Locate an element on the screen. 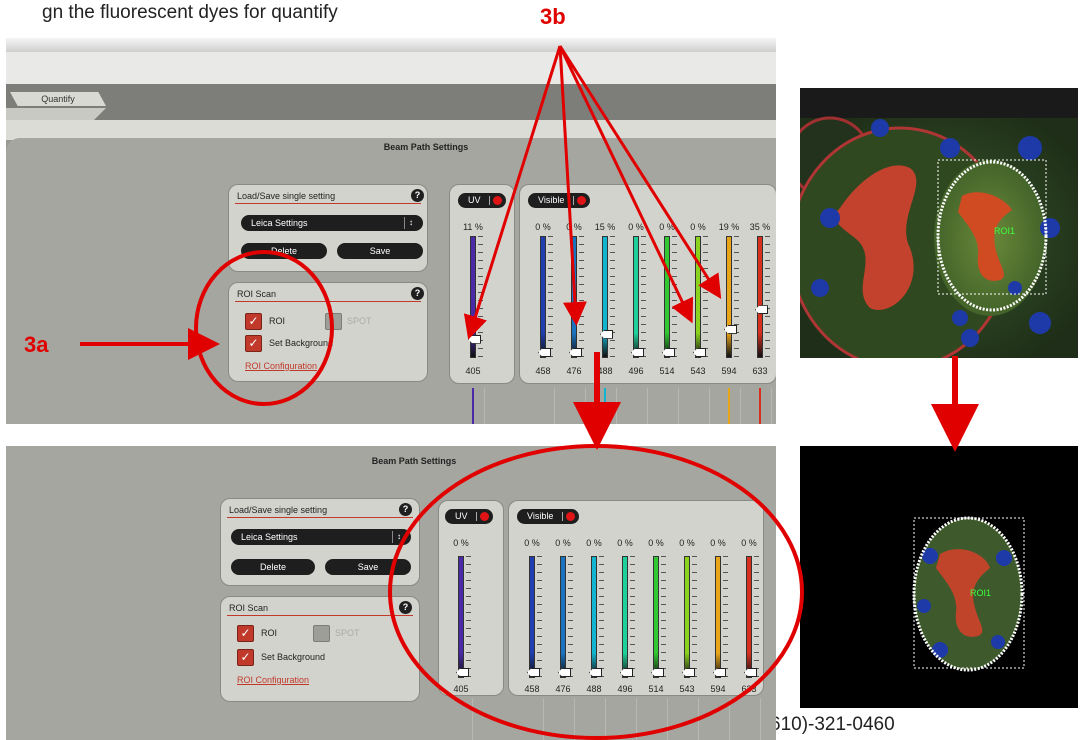 The width and height of the screenshot is (1084, 740). window-titlebar is located at coordinates (391, 45).